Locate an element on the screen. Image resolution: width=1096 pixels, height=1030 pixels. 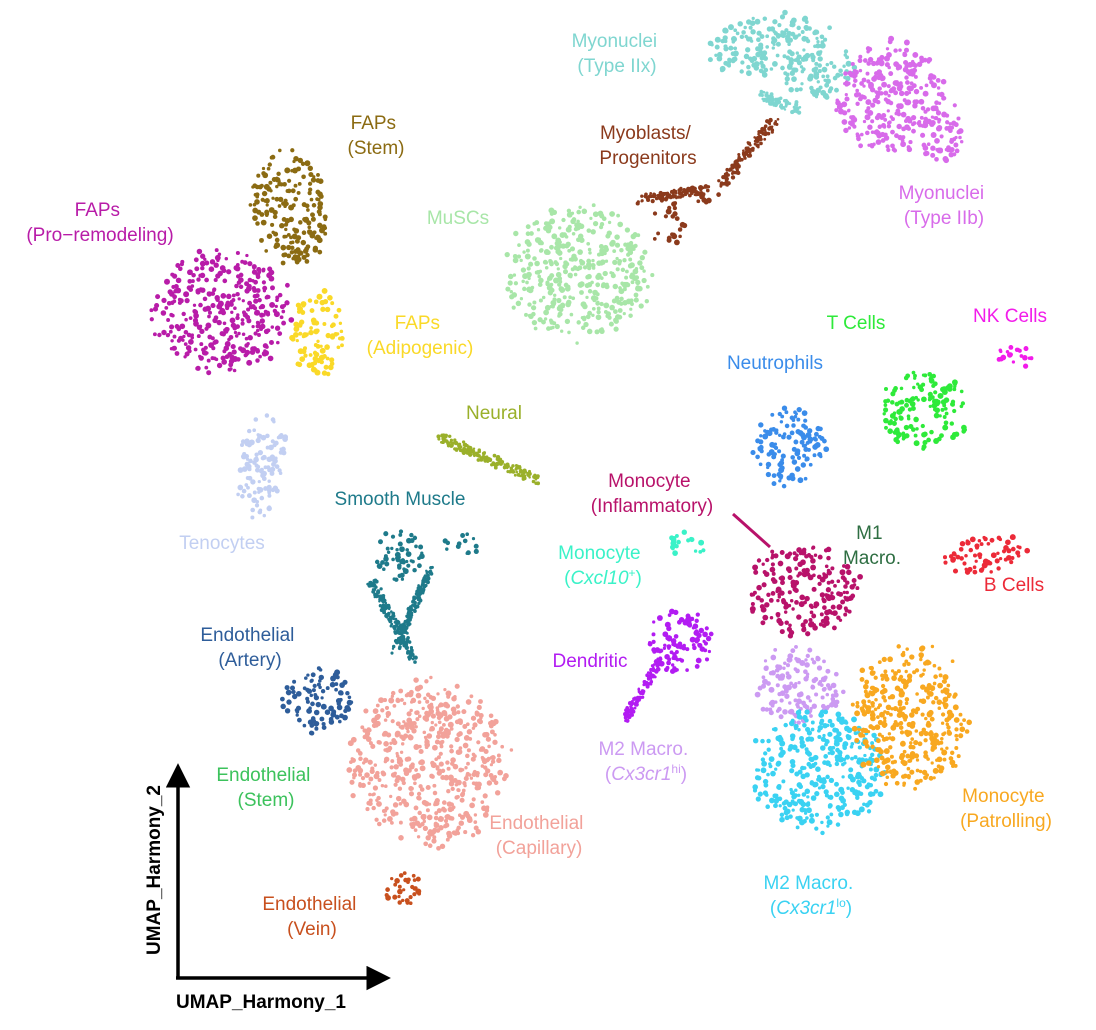
point-endo-artery is located at coordinates (332, 684).